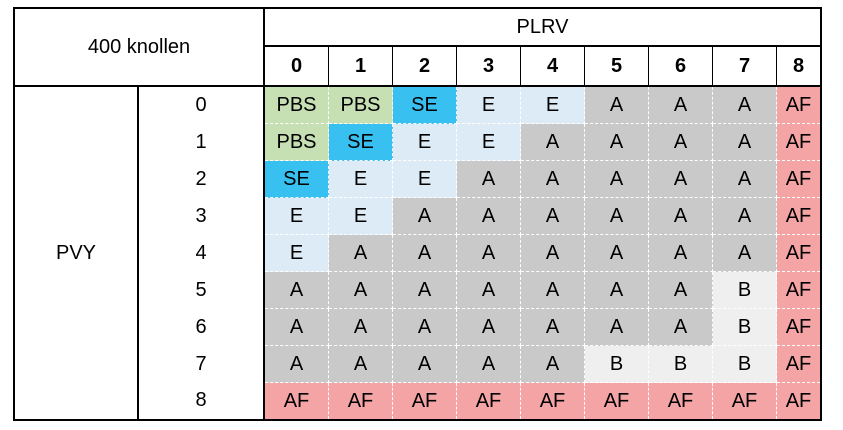  Describe the element at coordinates (201, 216) in the screenshot. I see `row-header: 3` at that location.